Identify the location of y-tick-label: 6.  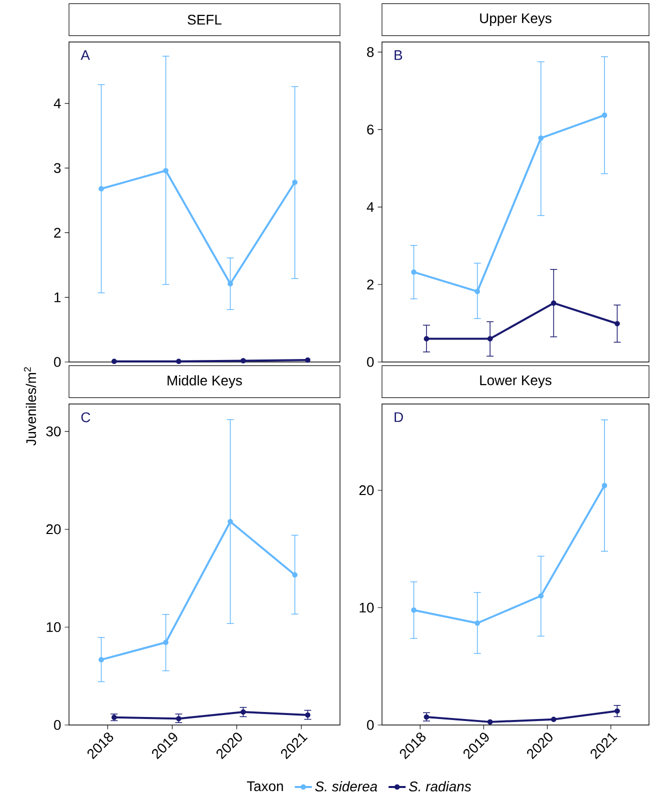
(370, 129).